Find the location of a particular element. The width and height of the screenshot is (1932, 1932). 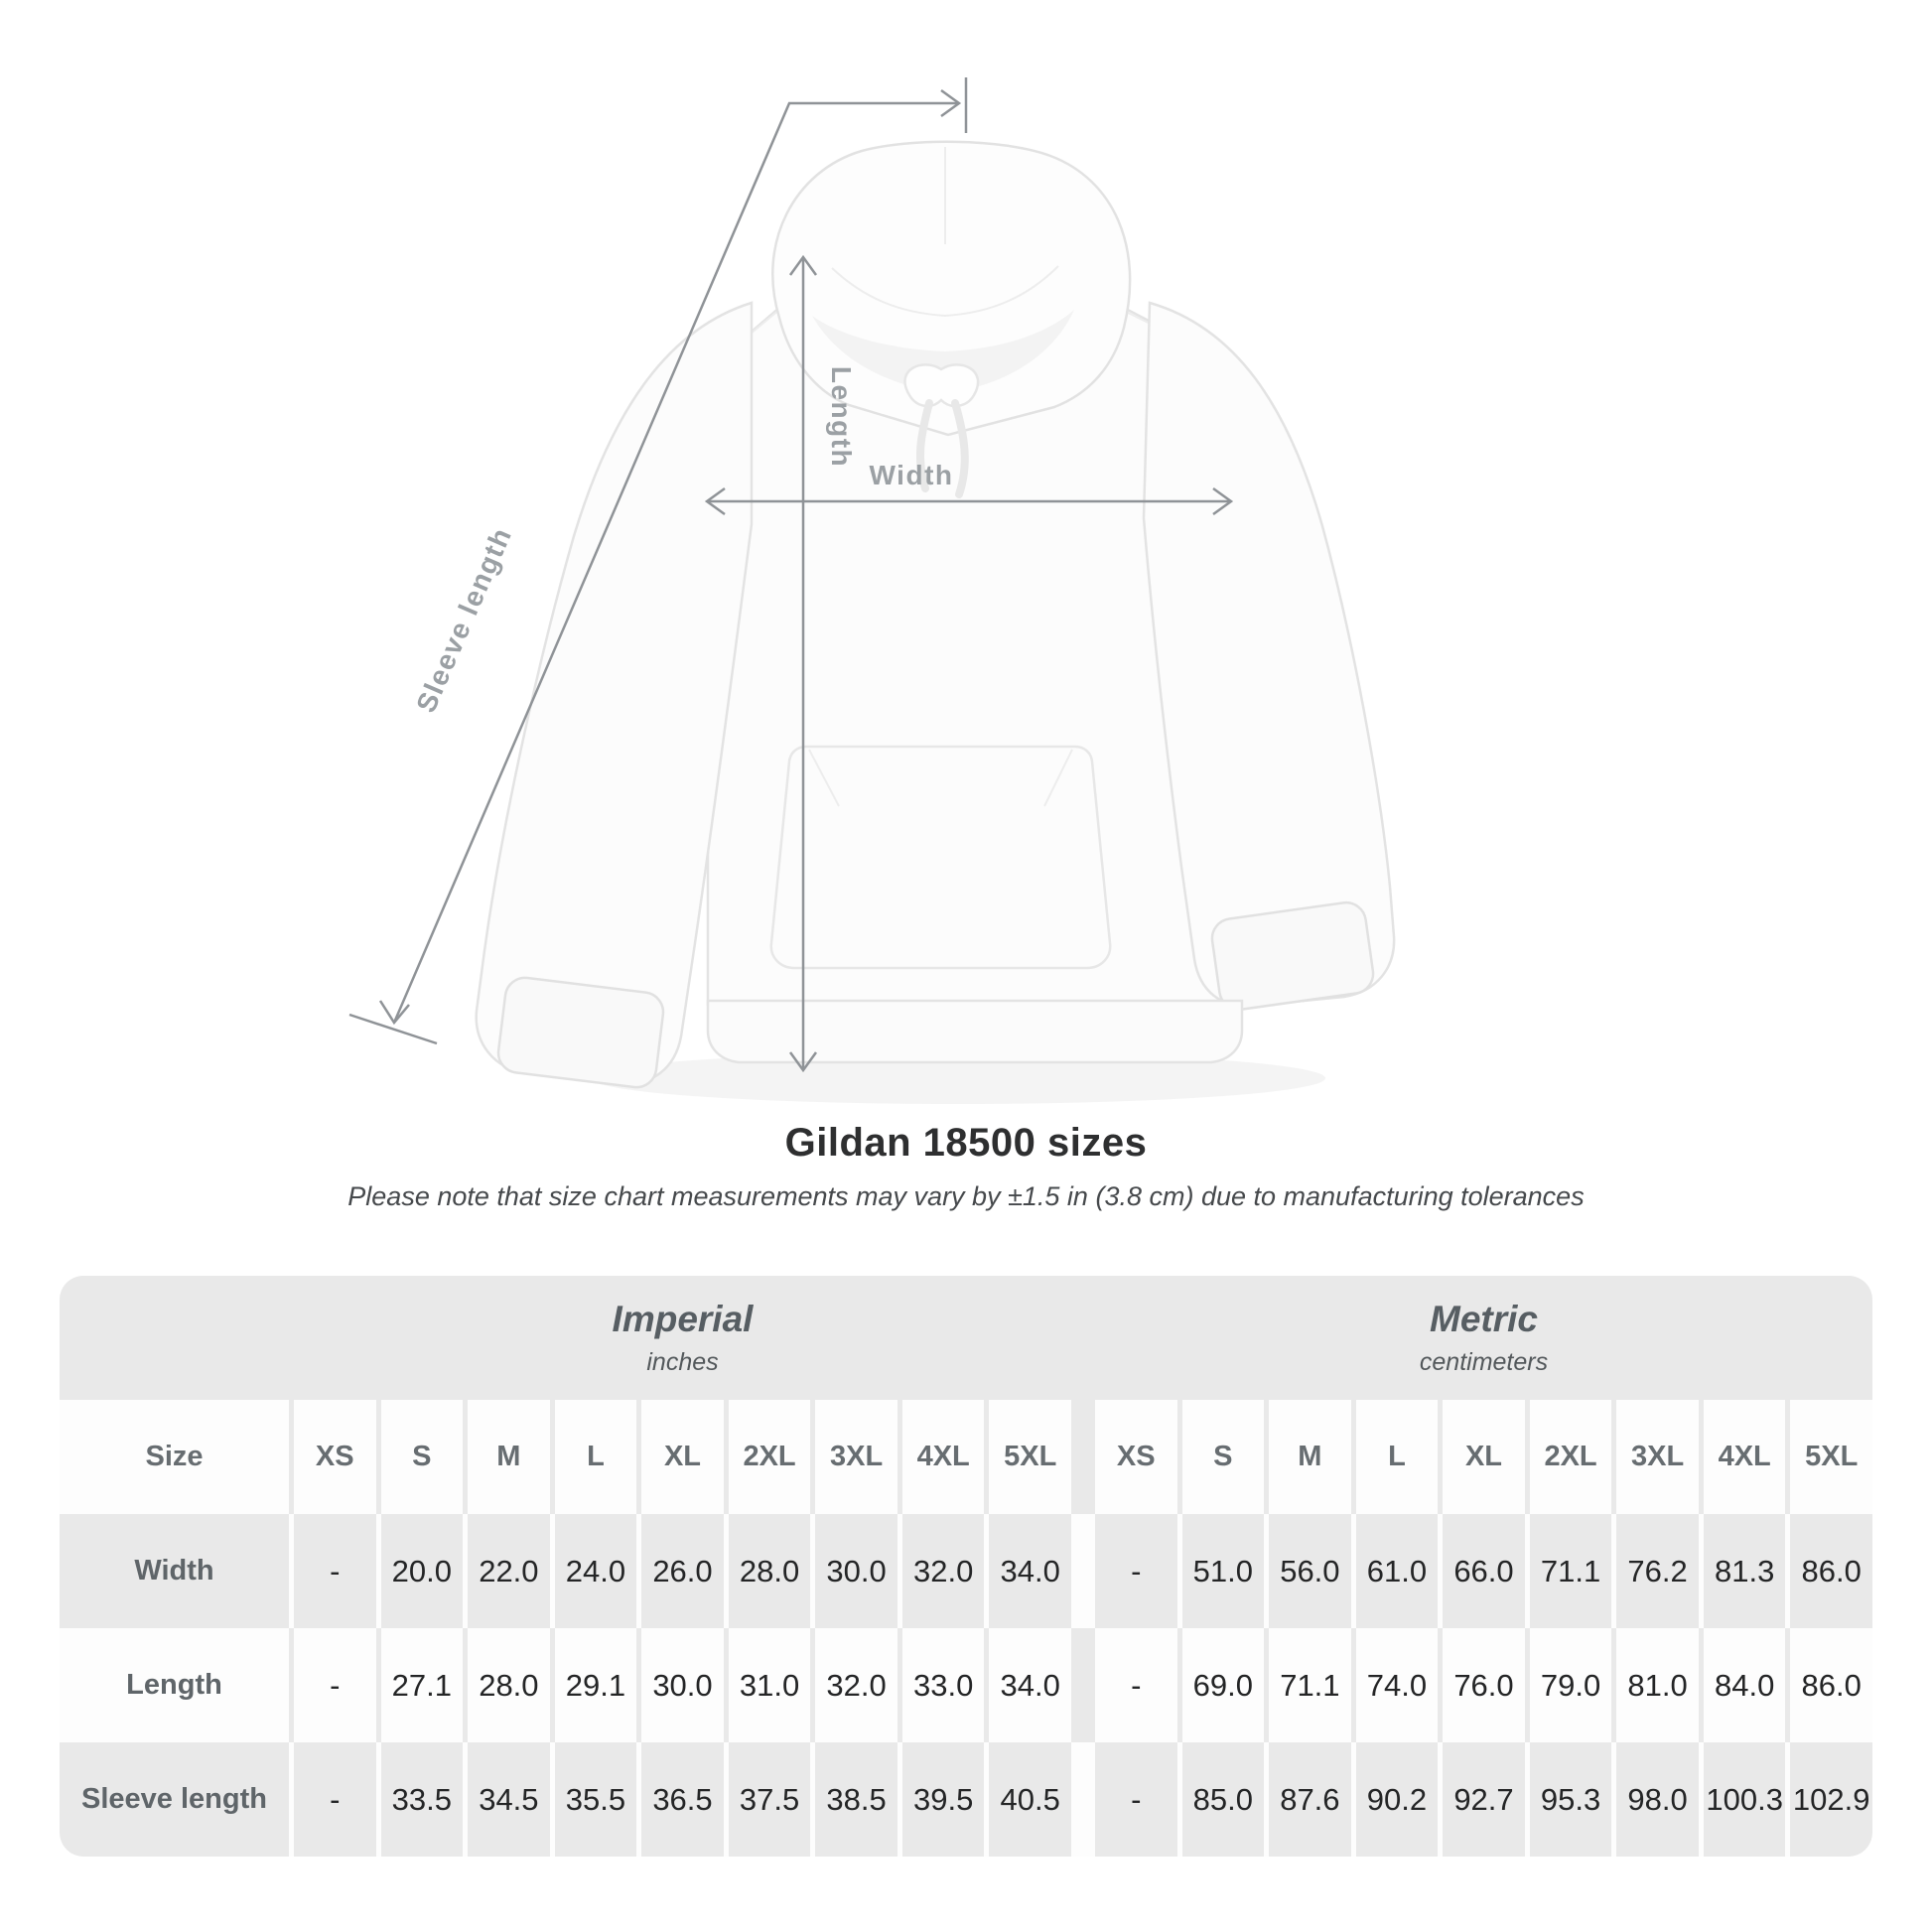

value-cell: 56.0 is located at coordinates (1310, 1571).